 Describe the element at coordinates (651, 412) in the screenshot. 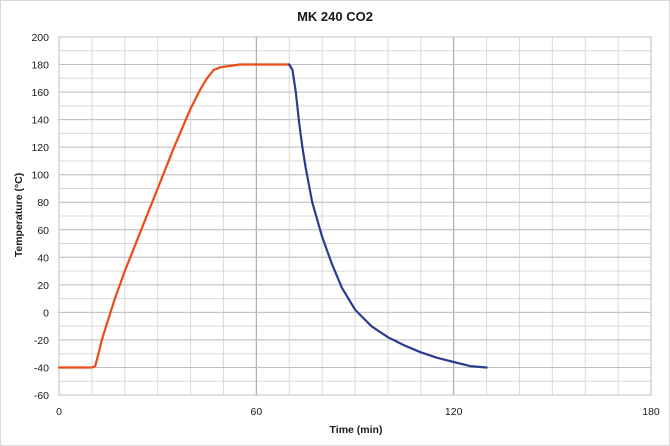

I see `x-tick-label: 180` at that location.